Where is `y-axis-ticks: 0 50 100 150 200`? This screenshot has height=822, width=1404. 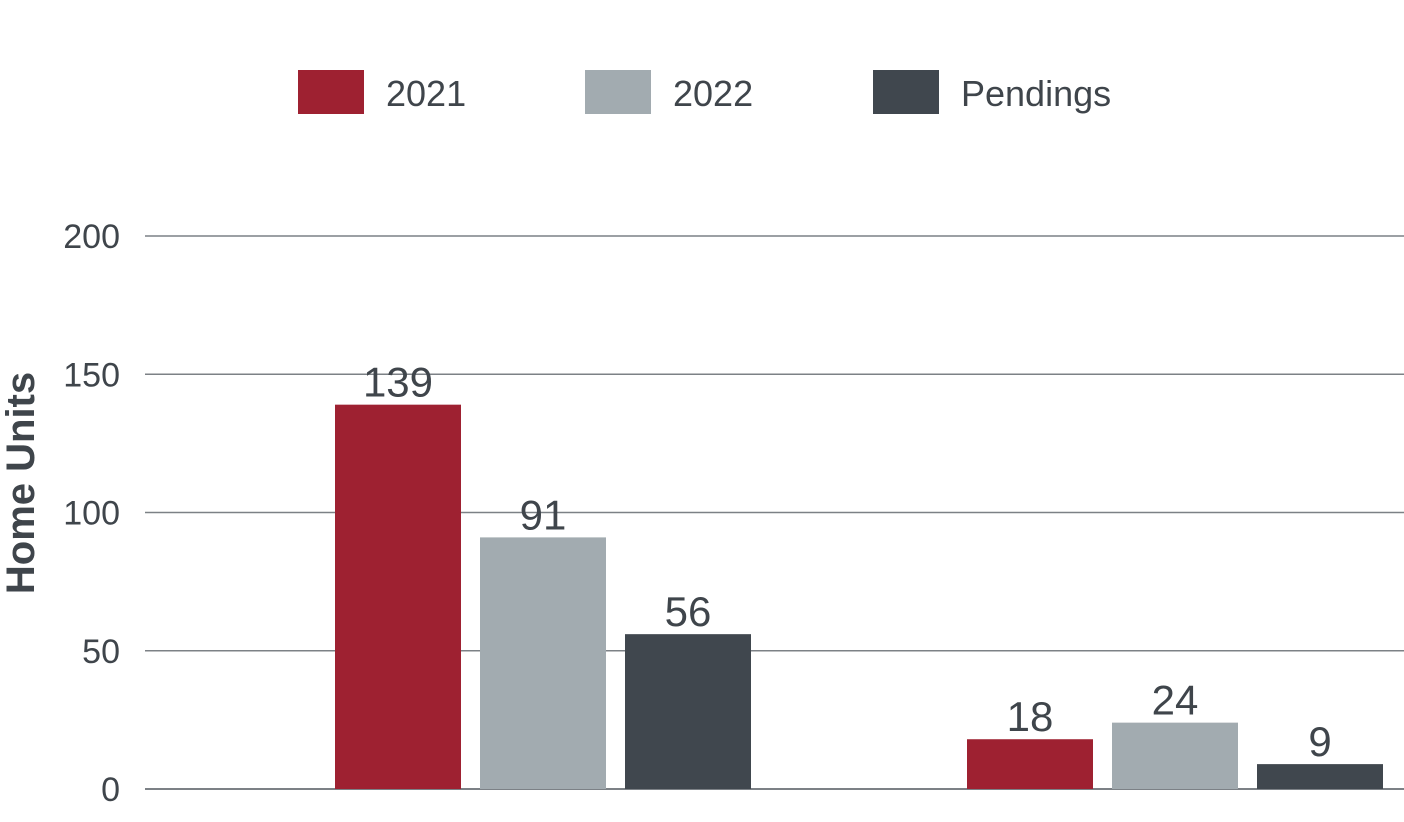
y-axis-ticks: 0 50 100 150 200 is located at coordinates (91, 513).